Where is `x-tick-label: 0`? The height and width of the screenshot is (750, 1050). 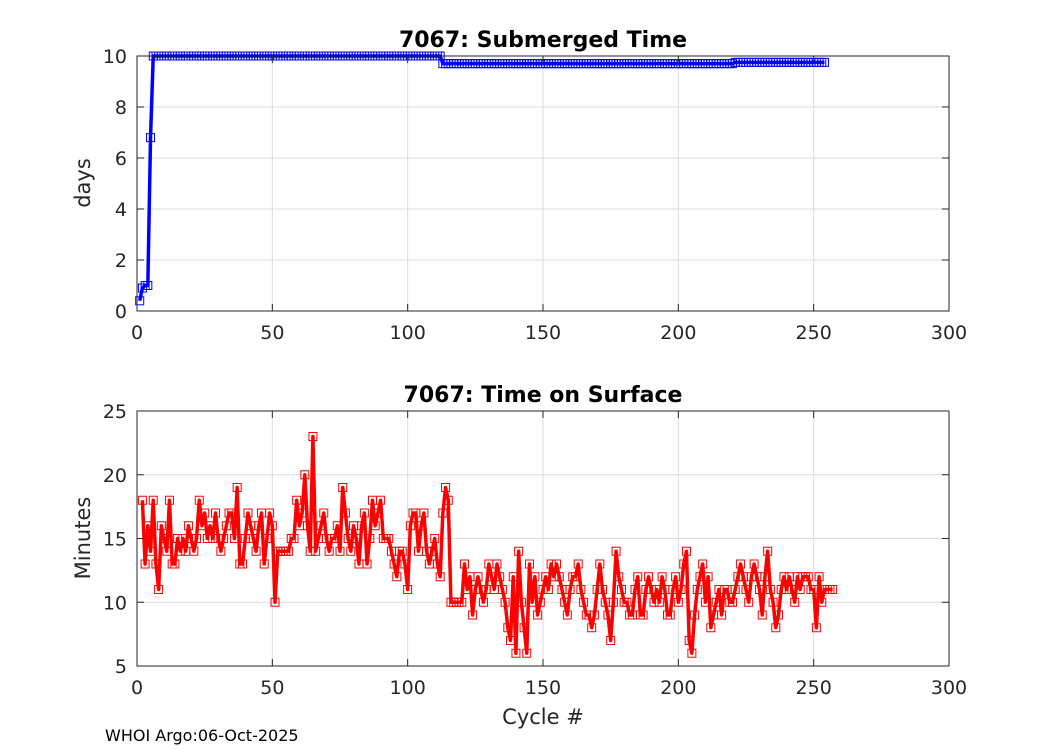 x-tick-label: 0 is located at coordinates (137, 688).